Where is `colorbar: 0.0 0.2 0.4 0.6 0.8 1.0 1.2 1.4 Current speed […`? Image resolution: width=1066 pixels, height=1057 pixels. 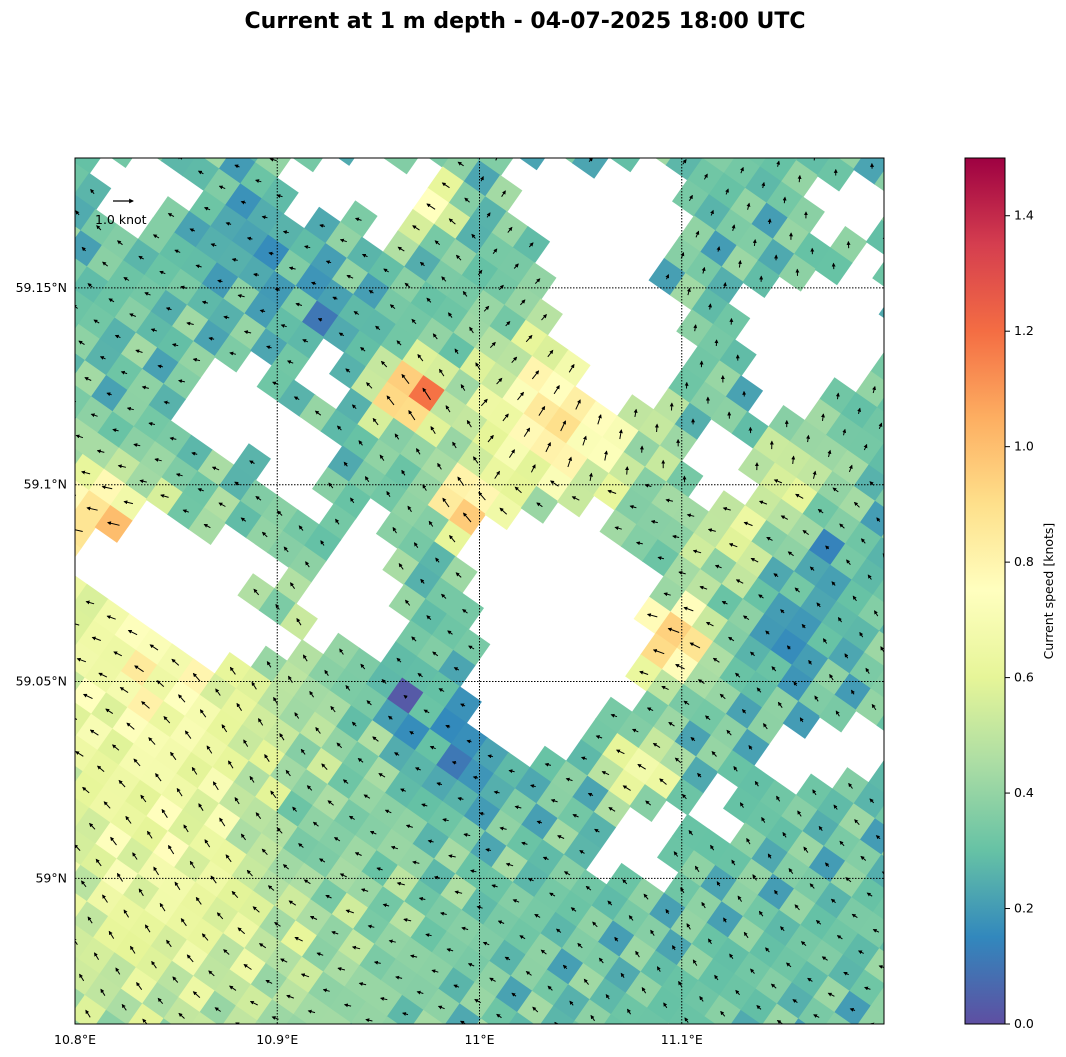
colorbar: 0.0 0.2 0.4 0.6 0.8 1.0 1.2 1.4 Current speed [… is located at coordinates (1010, 594).